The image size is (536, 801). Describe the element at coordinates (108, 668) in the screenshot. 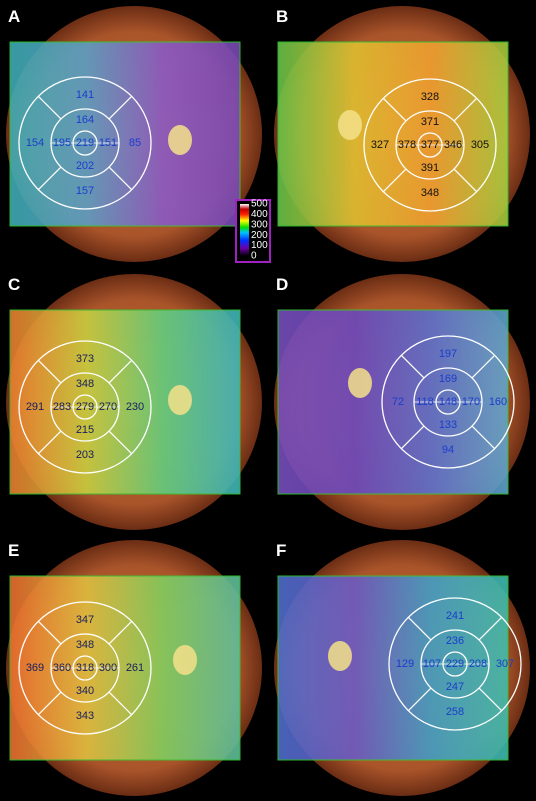

I see `inner-value: 300` at that location.